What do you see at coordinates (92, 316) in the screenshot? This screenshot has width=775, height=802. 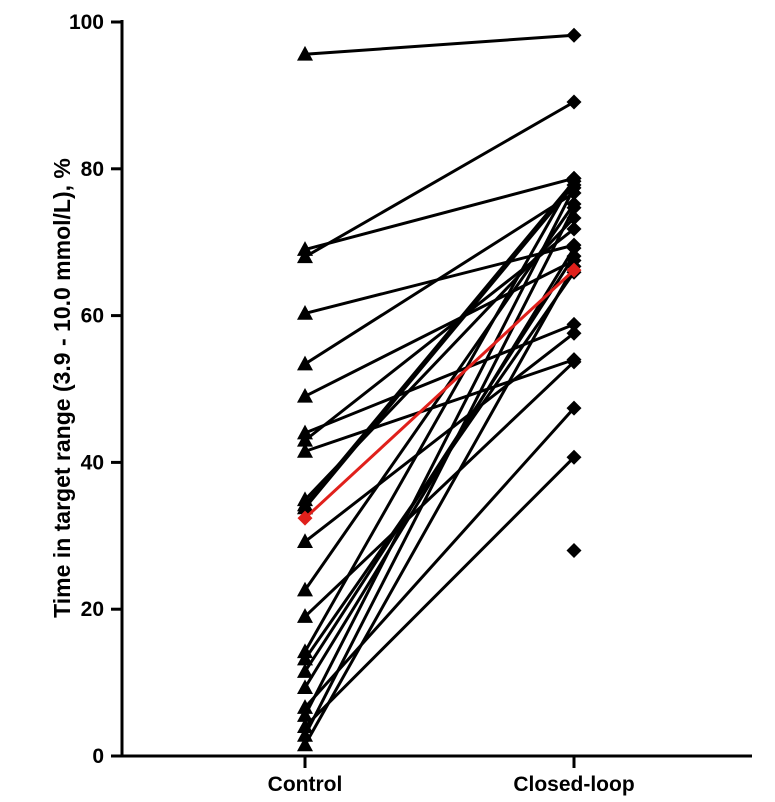 I see `y-tick-label: 60` at bounding box center [92, 316].